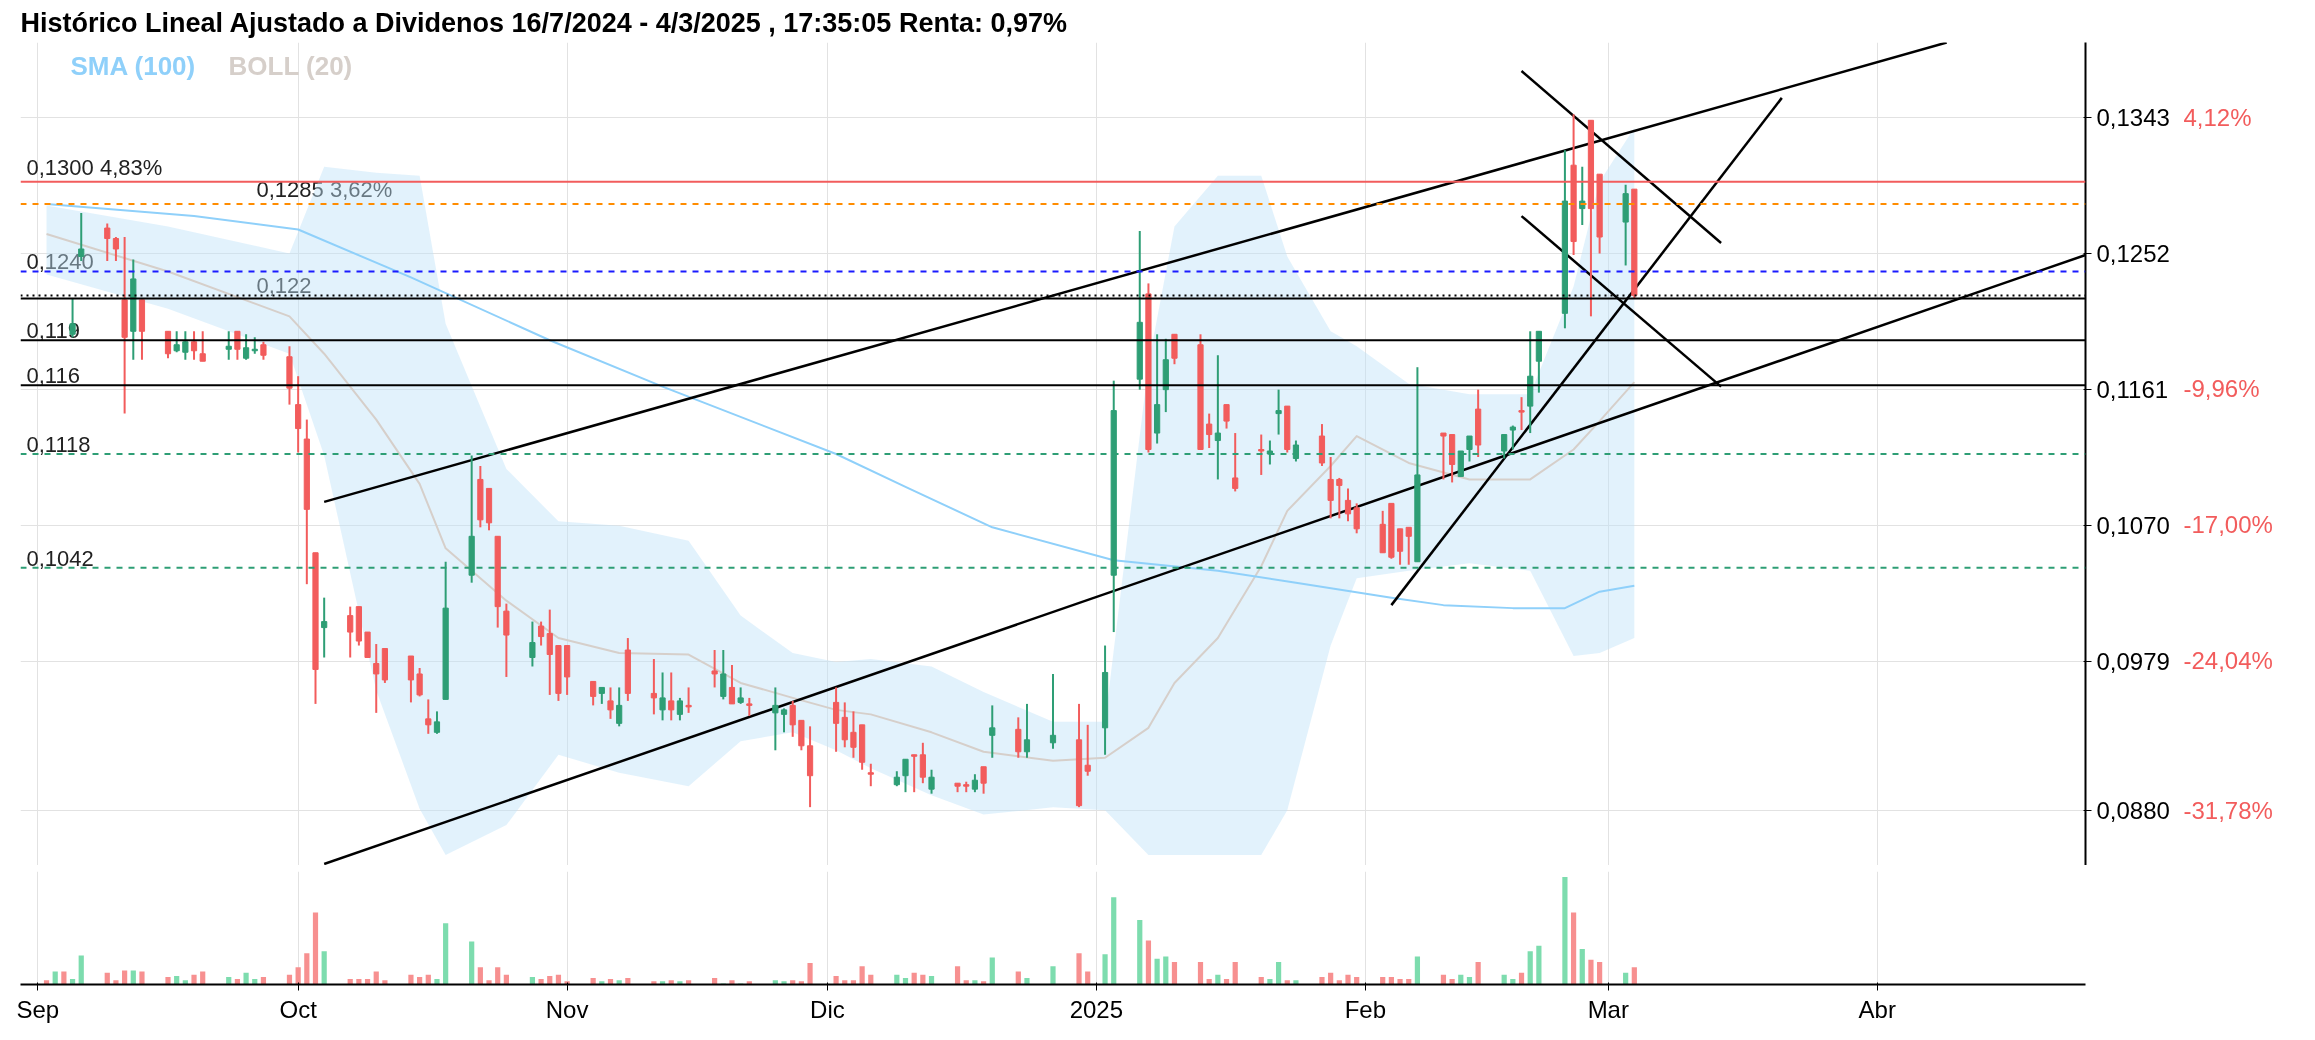  Describe the element at coordinates (2228, 661) in the screenshot. I see `y3-tick-label: -24,04%` at that location.